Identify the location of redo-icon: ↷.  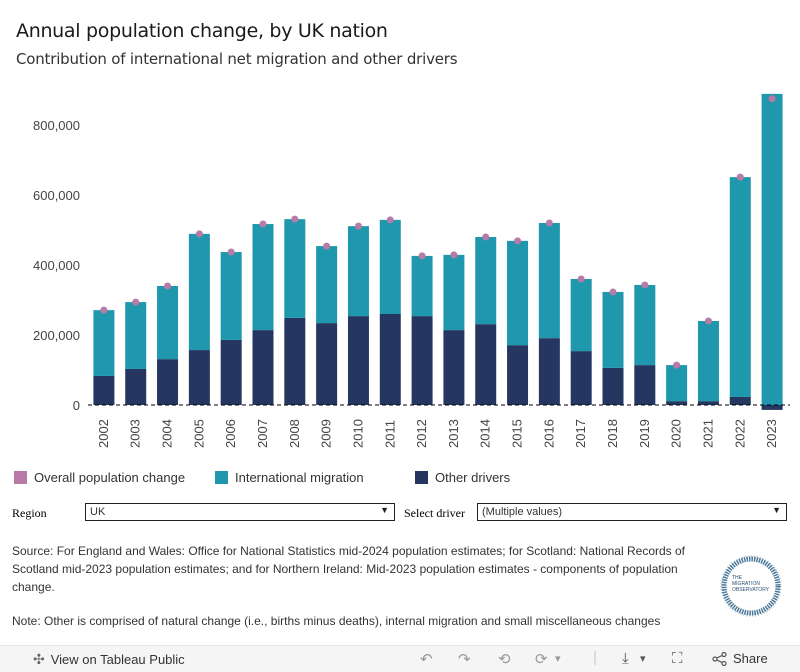
(464, 659).